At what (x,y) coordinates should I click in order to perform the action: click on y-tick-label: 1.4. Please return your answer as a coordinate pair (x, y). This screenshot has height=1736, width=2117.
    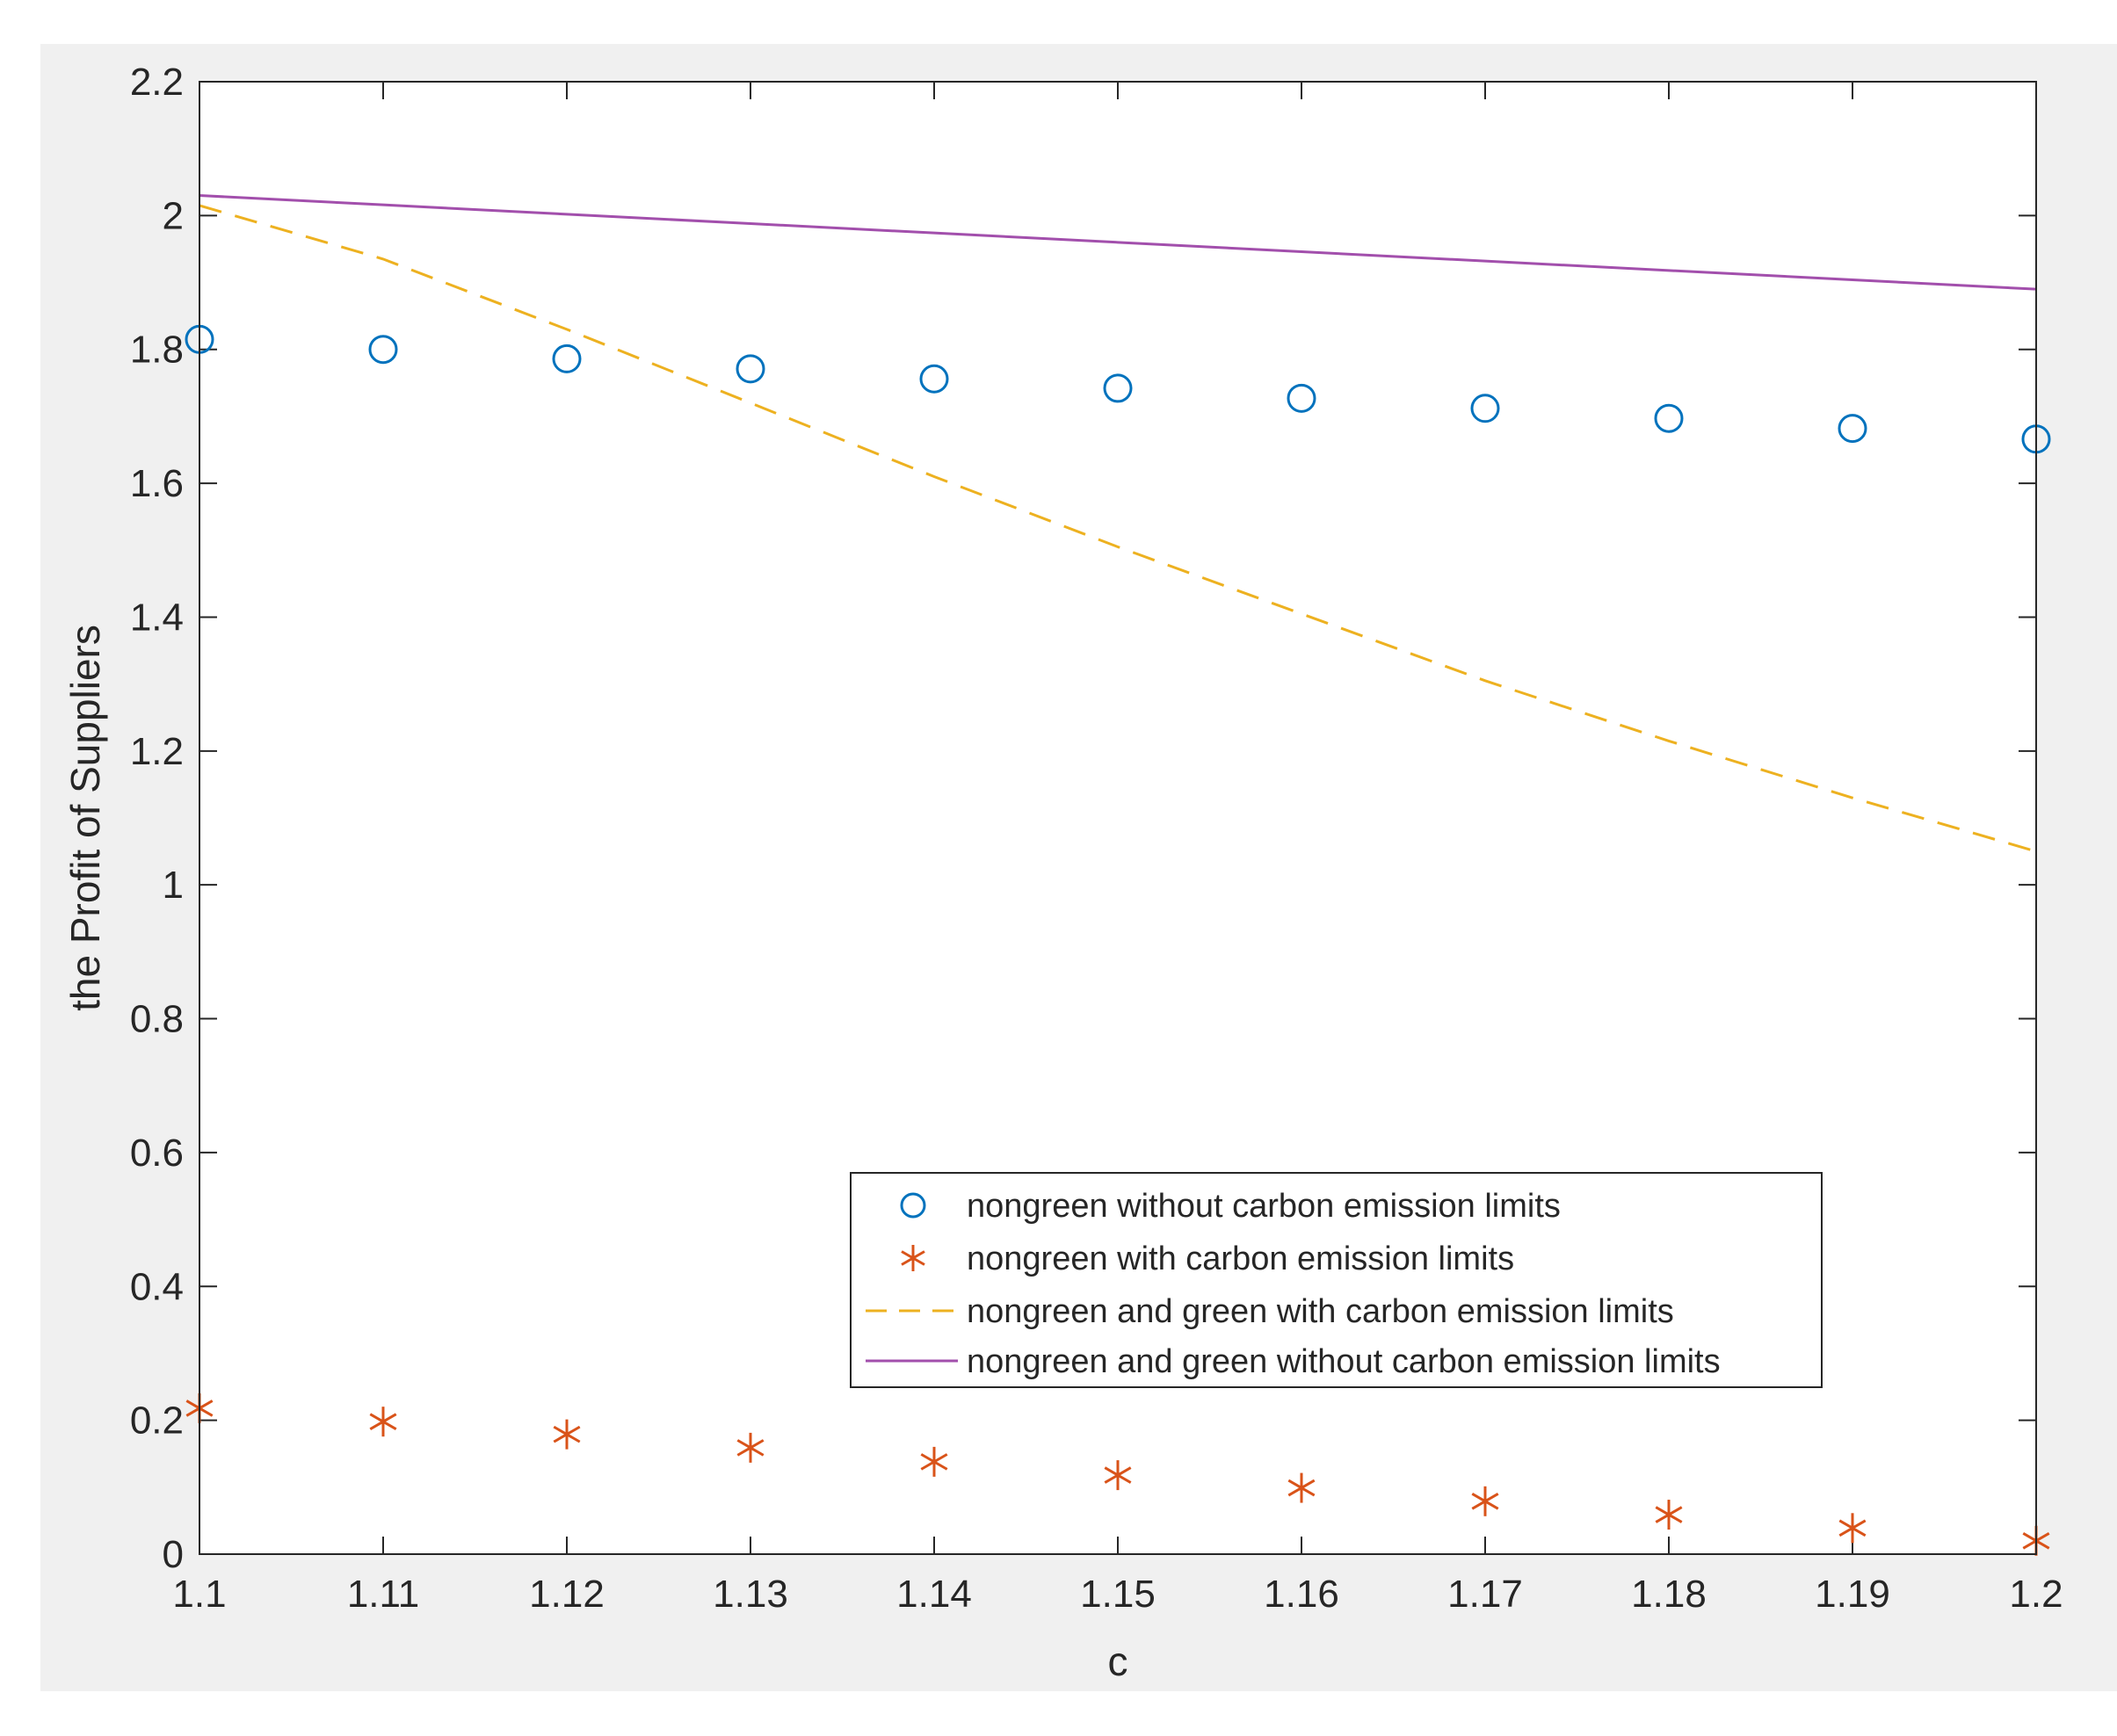
    Looking at the image, I should click on (157, 617).